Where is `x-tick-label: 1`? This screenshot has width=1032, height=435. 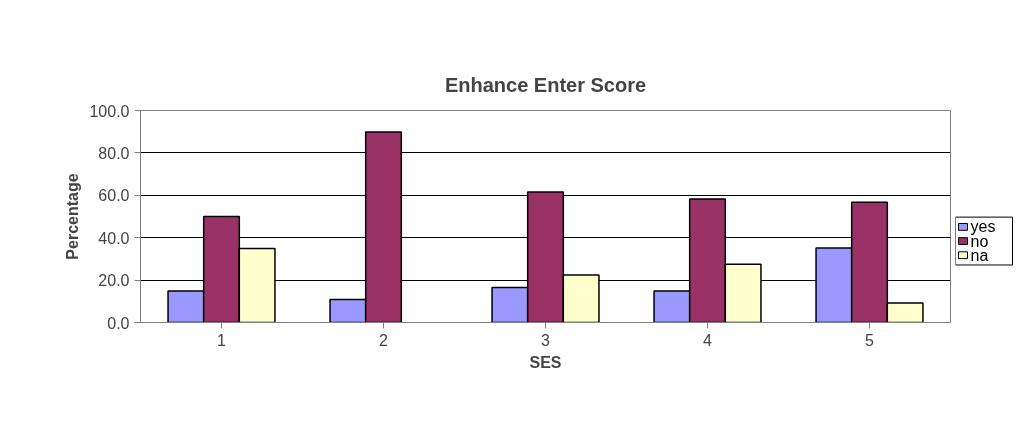 x-tick-label: 1 is located at coordinates (222, 340).